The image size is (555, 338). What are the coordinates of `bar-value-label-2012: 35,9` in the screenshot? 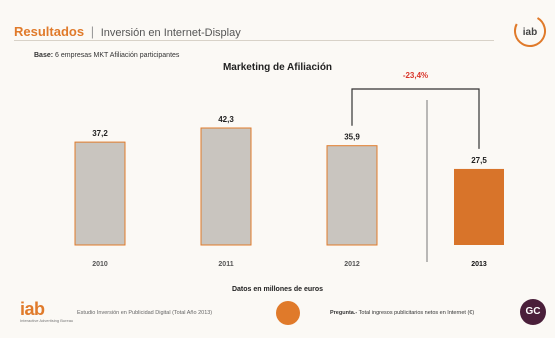 It's located at (352, 137).